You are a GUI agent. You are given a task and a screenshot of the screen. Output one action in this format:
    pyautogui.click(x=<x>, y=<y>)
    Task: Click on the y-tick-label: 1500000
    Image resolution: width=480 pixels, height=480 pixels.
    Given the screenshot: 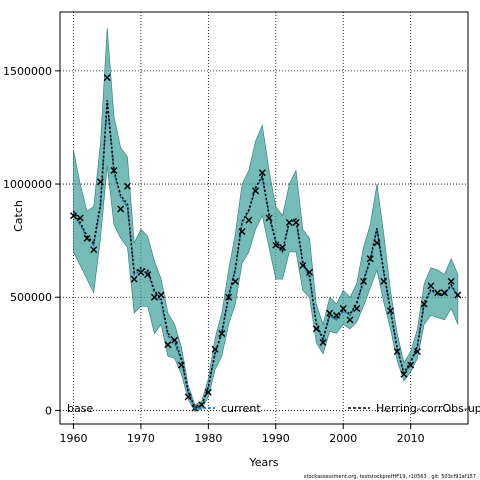 What is the action you would take?
    pyautogui.click(x=27, y=71)
    